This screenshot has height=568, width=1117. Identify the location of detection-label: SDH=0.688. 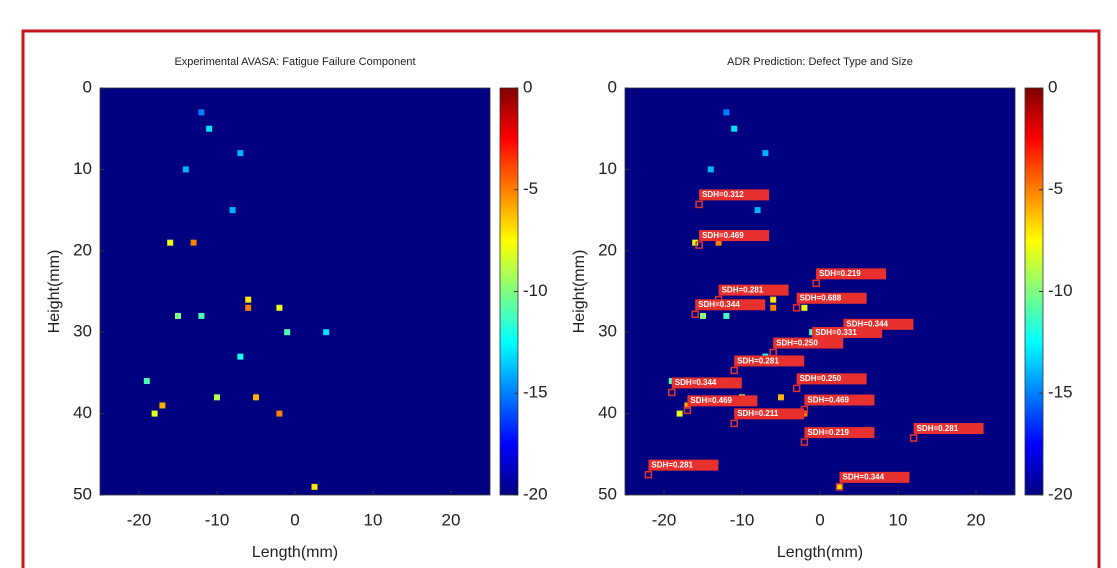
(821, 298).